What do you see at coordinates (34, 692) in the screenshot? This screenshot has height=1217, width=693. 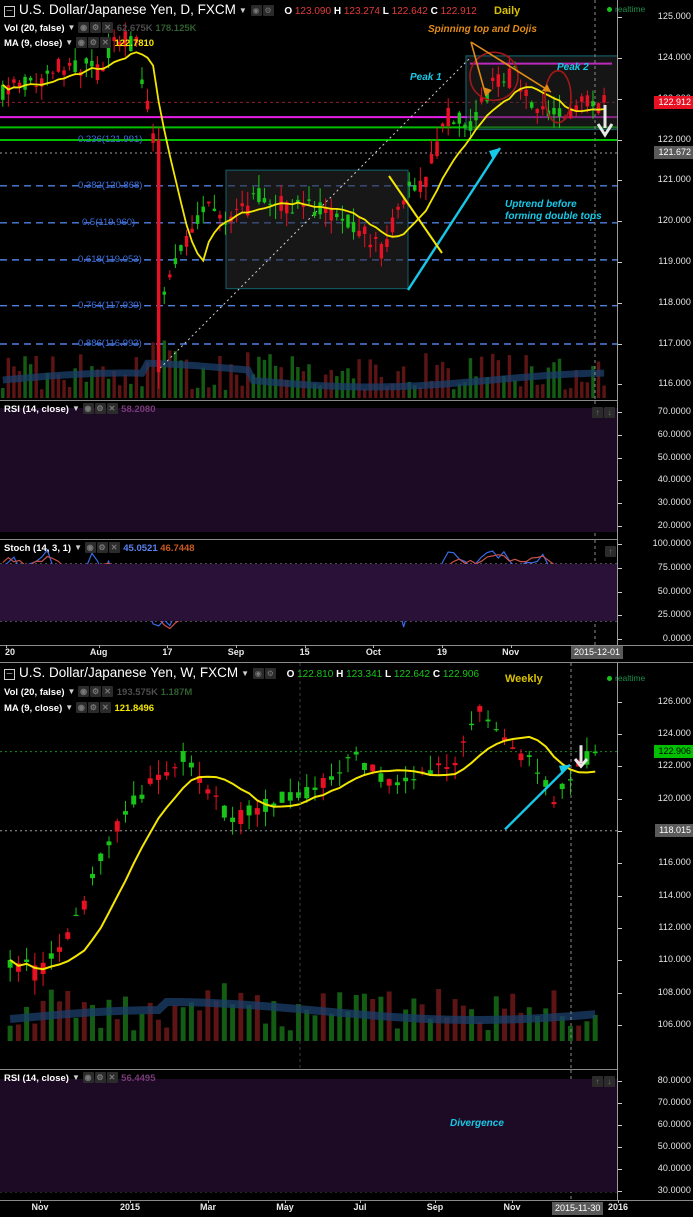 I see `weekly-volume-name: Vol (20, false)` at bounding box center [34, 692].